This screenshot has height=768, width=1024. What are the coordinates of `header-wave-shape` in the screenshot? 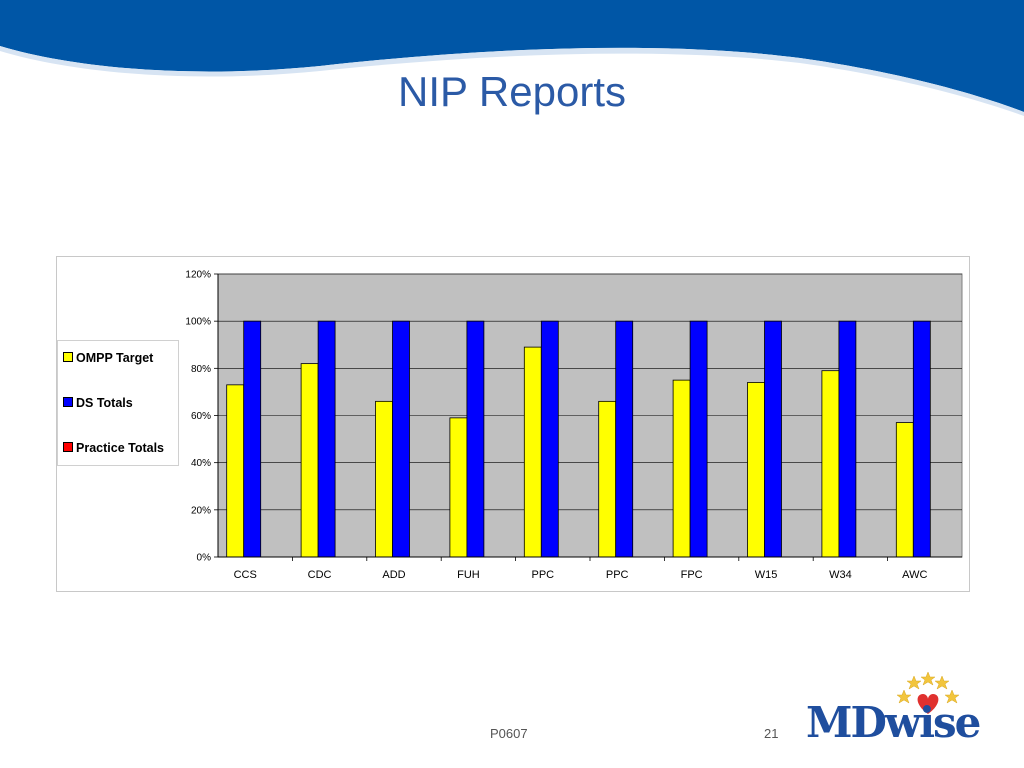 It's located at (512, 56).